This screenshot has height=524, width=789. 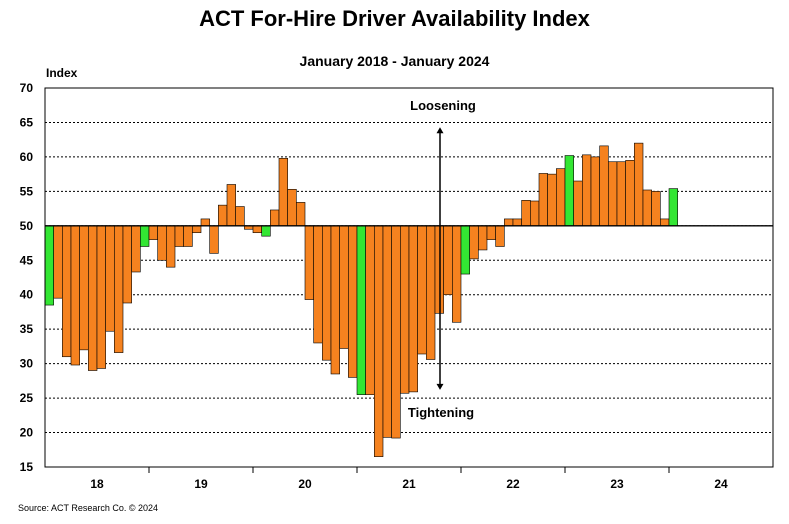 What do you see at coordinates (440, 386) in the screenshot?
I see `arrow-head-down` at bounding box center [440, 386].